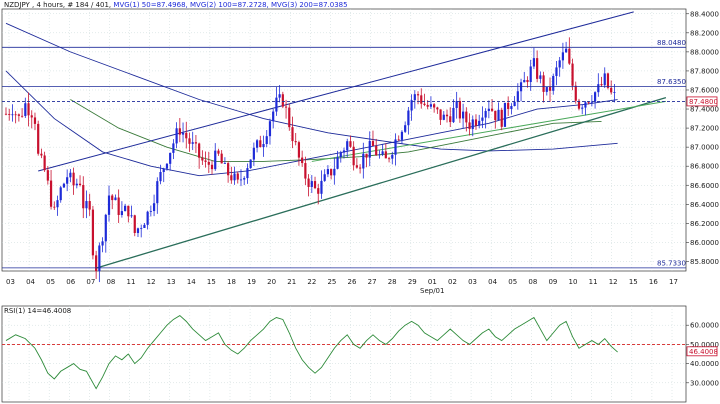 The height and width of the screenshot is (404, 720). Describe the element at coordinates (311, 282) in the screenshot. I see `x-tick-label: 22` at that location.